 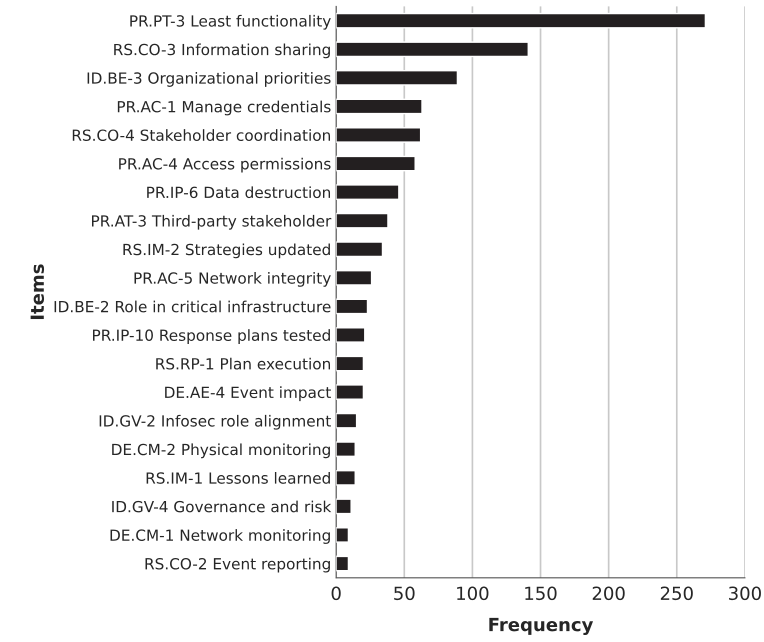 I want to click on y-tick-label: PR.IP-6 Data destruction, so click(x=238, y=192).